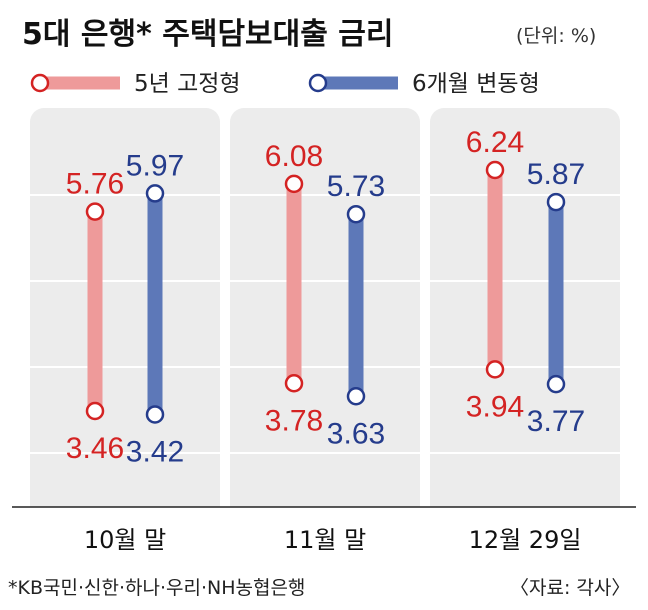 The height and width of the screenshot is (610, 648). I want to click on category-labels: 10월 말 11월 말 12월 29일, so click(333, 540).